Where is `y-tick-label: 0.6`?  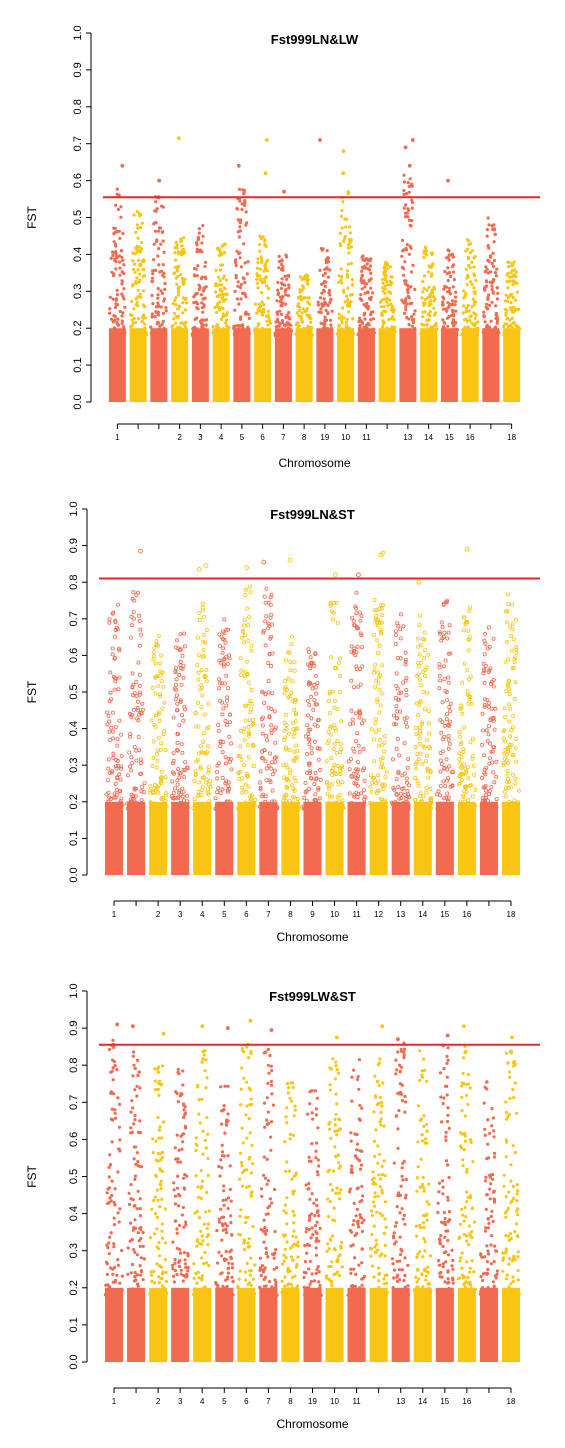
y-tick-label: 0.6 is located at coordinates (78, 180).